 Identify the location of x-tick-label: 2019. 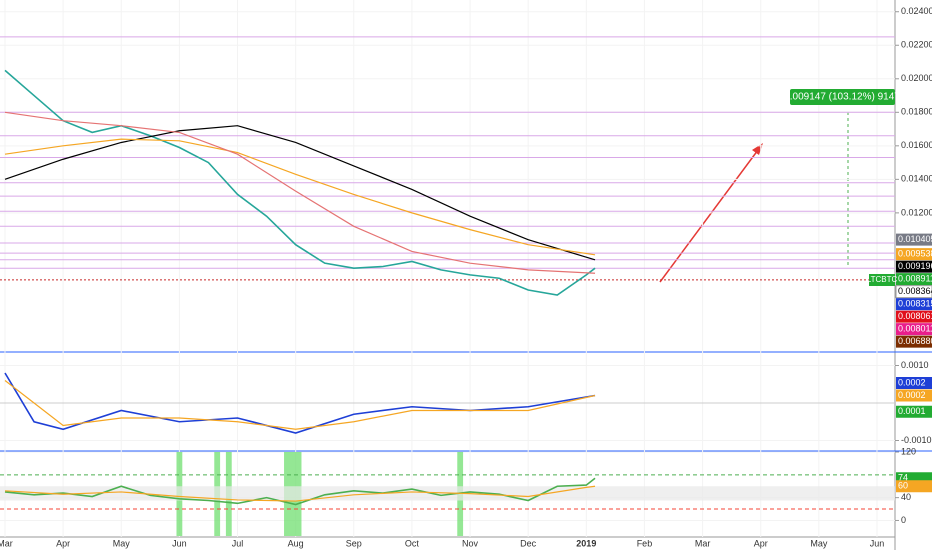
(586, 543).